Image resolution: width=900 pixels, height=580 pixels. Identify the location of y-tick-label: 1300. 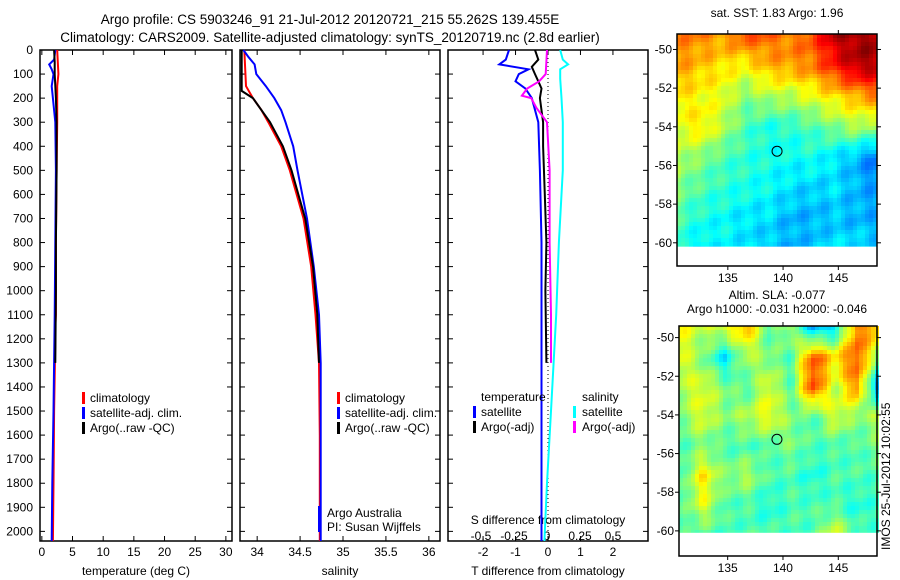
(19, 363).